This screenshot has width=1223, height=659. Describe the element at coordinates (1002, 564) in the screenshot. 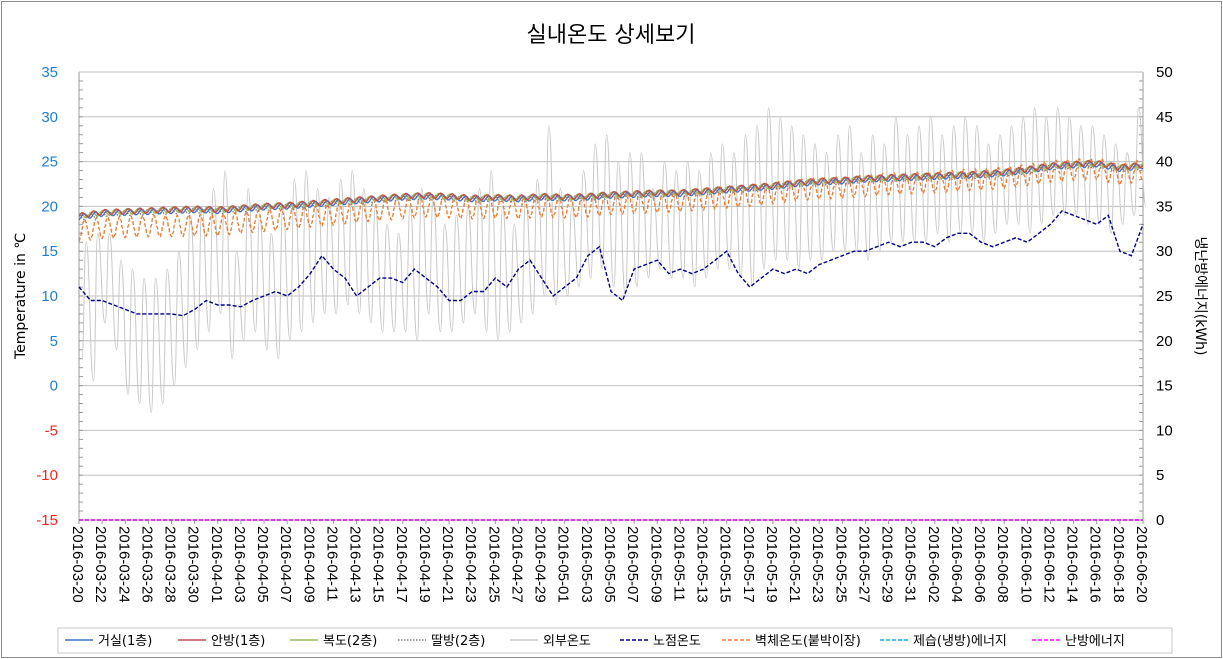

I see `x-tick-label: 2016-06-08` at that location.